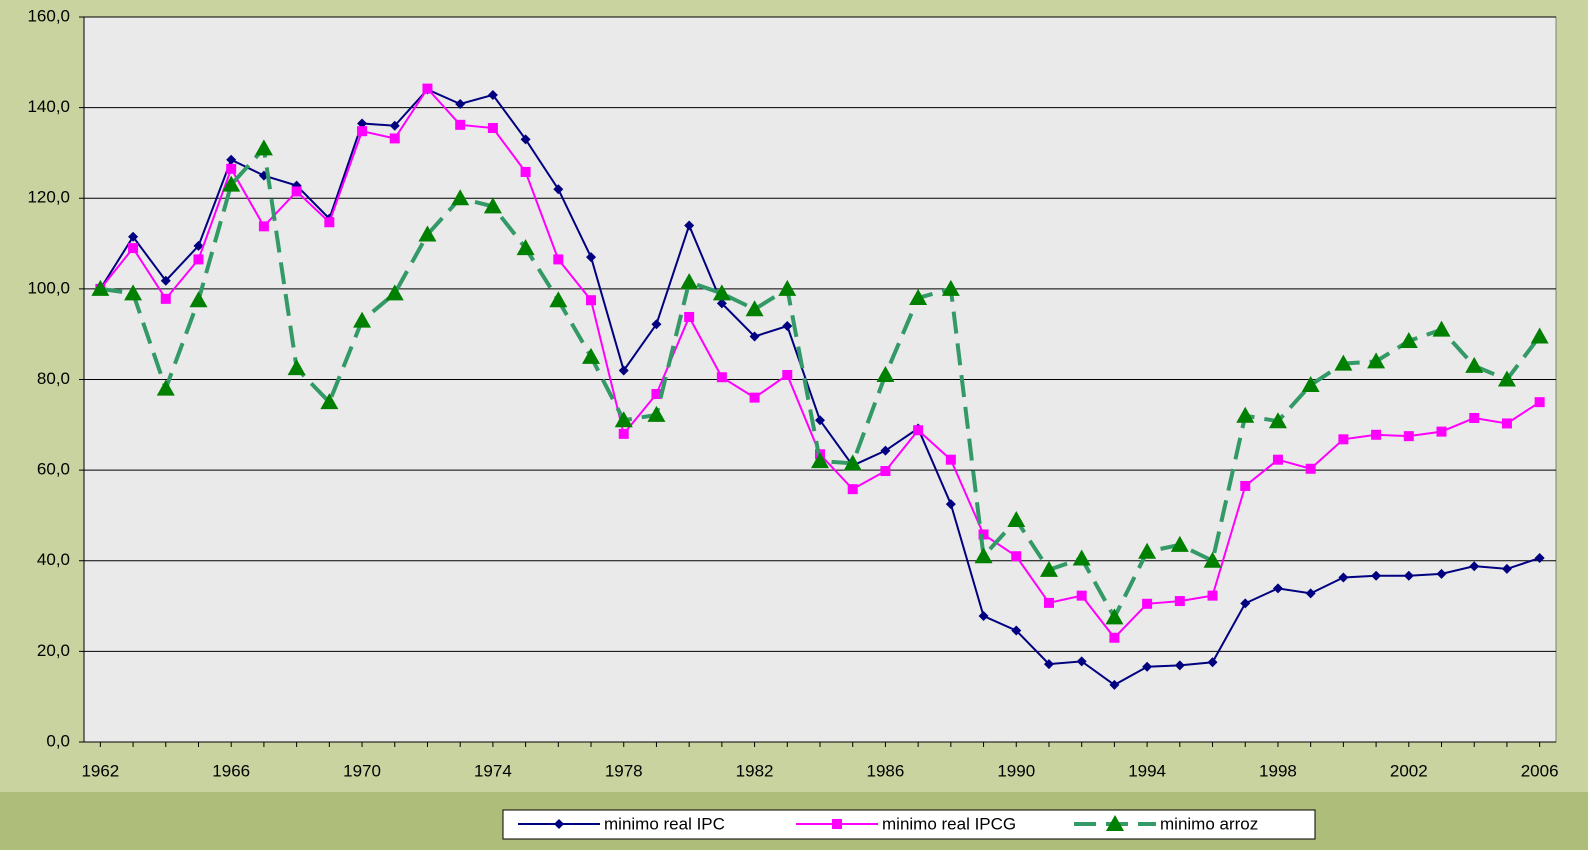  What do you see at coordinates (53, 559) in the screenshot?
I see `y-tick-label: 40,0` at bounding box center [53, 559].